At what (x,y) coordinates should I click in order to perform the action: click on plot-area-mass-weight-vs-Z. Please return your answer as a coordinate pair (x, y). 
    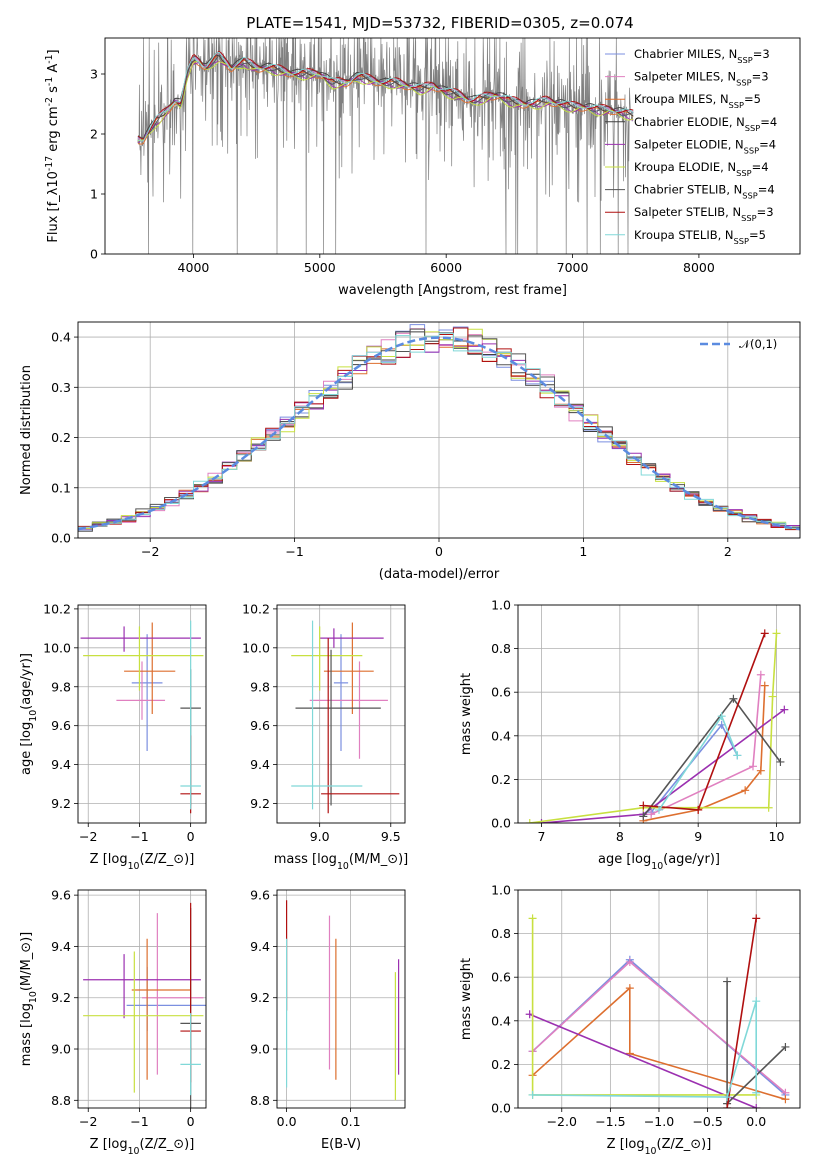
    Looking at the image, I should click on (657, 1011).